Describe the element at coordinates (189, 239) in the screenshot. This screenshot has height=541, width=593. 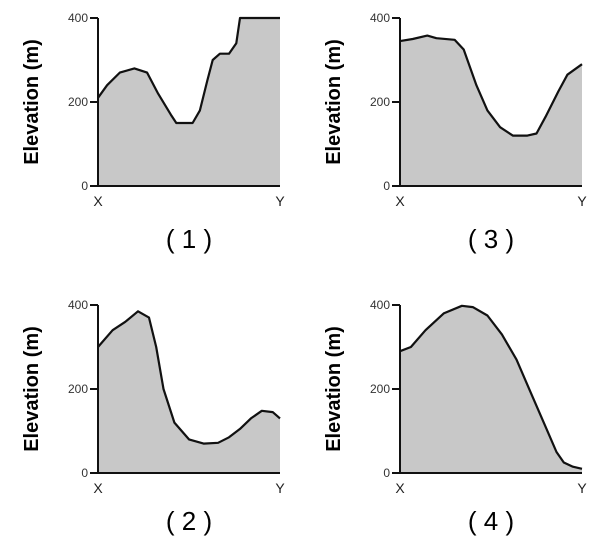
I see `panel-label: ( 1 )` at that location.